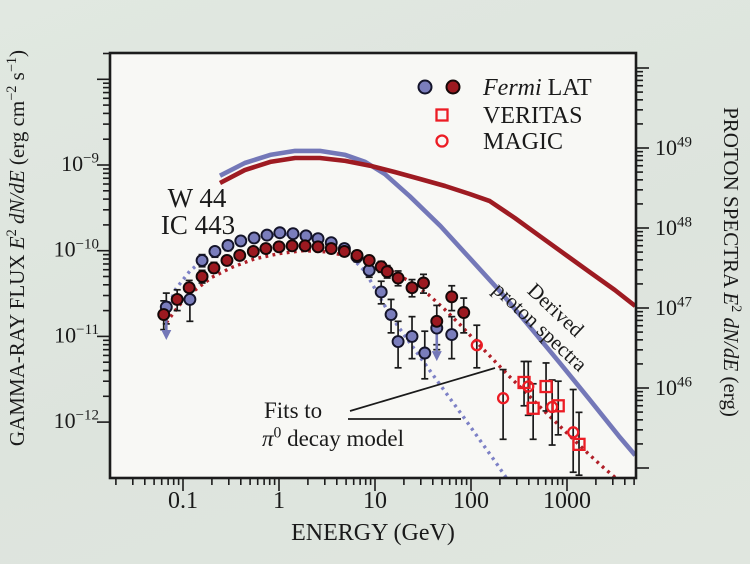 This screenshot has width=750, height=564. What do you see at coordinates (673, 387) in the screenshot?
I see `y-right-tick-label: 1046` at bounding box center [673, 387].